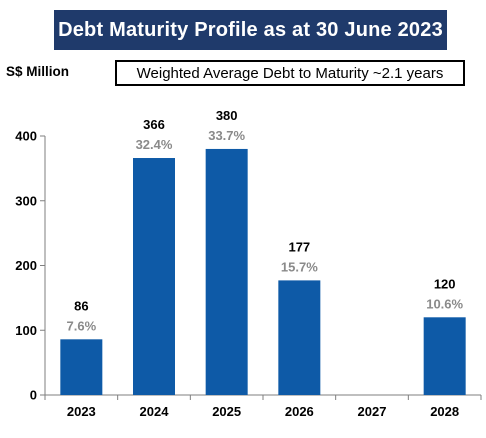 The height and width of the screenshot is (438, 486). What do you see at coordinates (227, 115) in the screenshot?
I see `value-label: 380` at bounding box center [227, 115].